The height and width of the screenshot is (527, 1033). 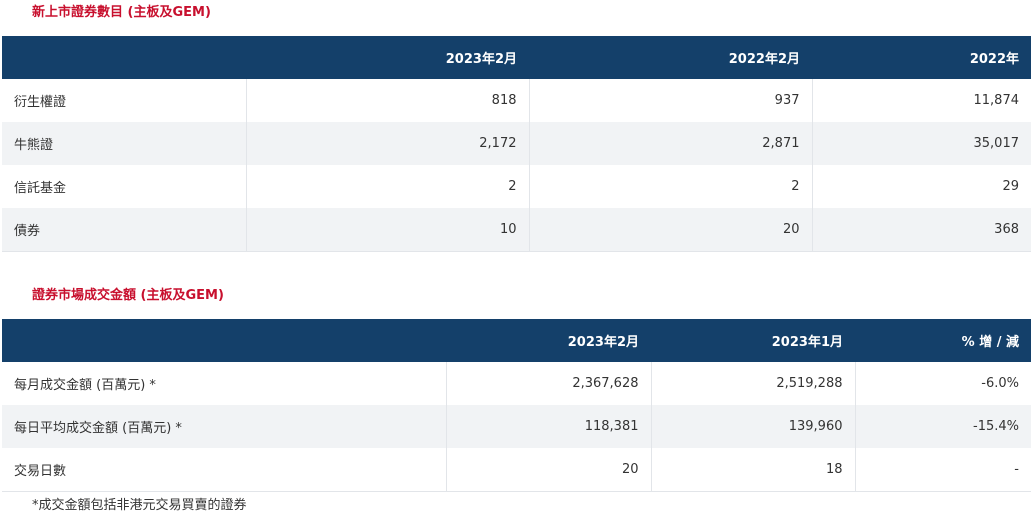 I want to click on cell-value: 368, so click(x=921, y=230).